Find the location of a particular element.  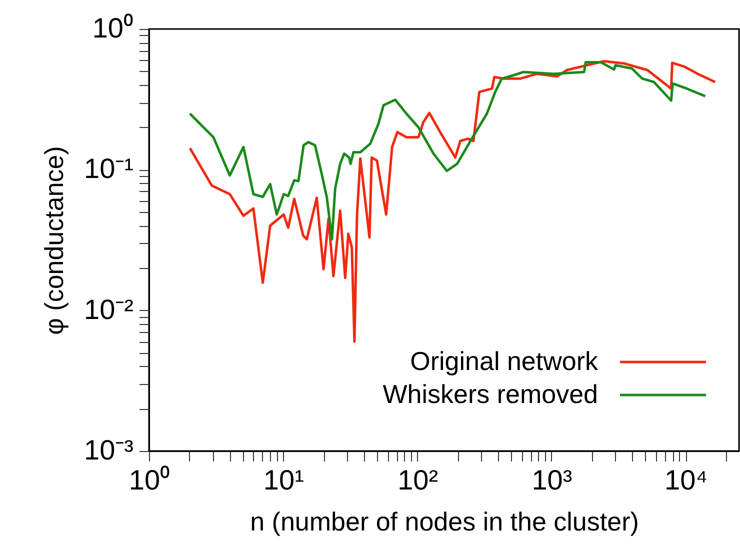

x-axis-title: n (number of nodes in the cluster) is located at coordinates (444, 521).